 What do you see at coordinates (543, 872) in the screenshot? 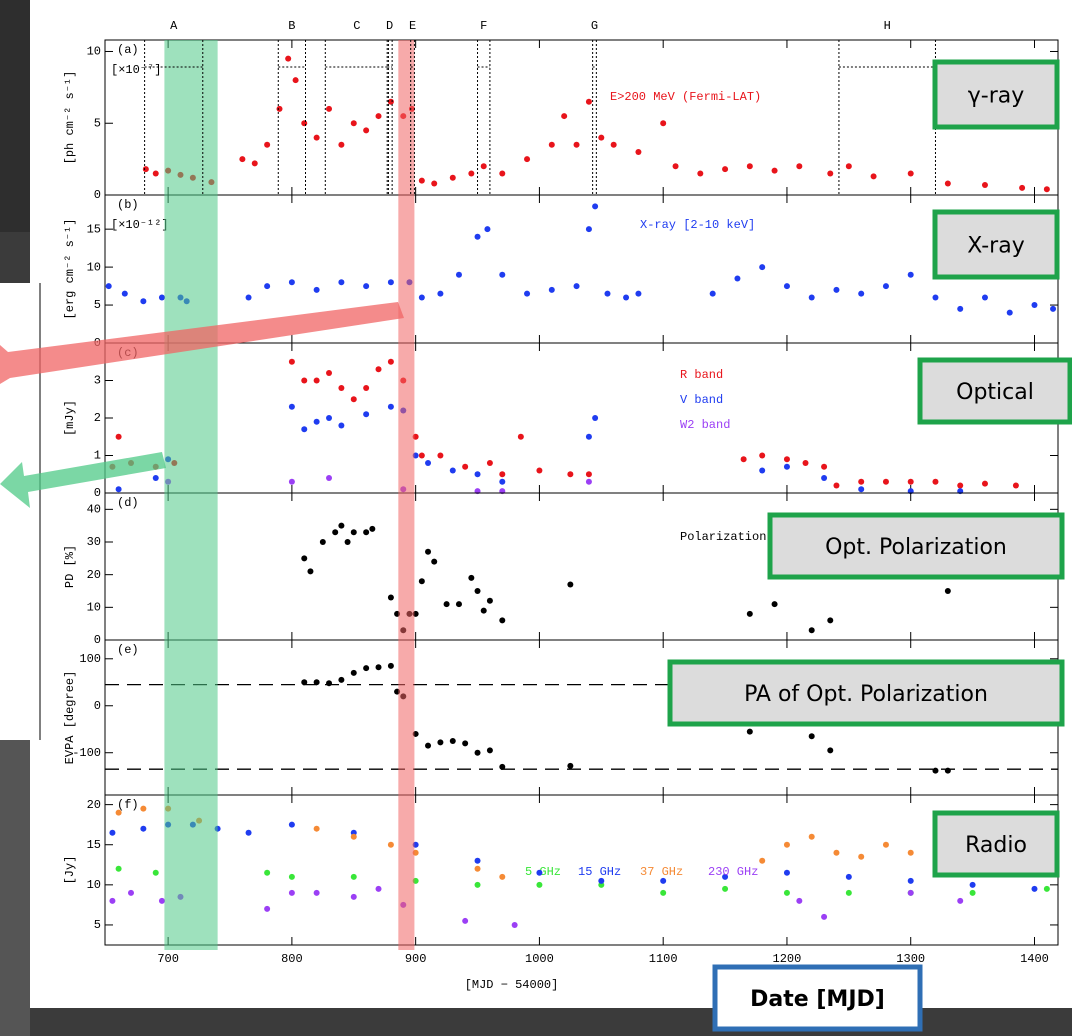
I see `legend-label: 5 GHz` at bounding box center [543, 872].